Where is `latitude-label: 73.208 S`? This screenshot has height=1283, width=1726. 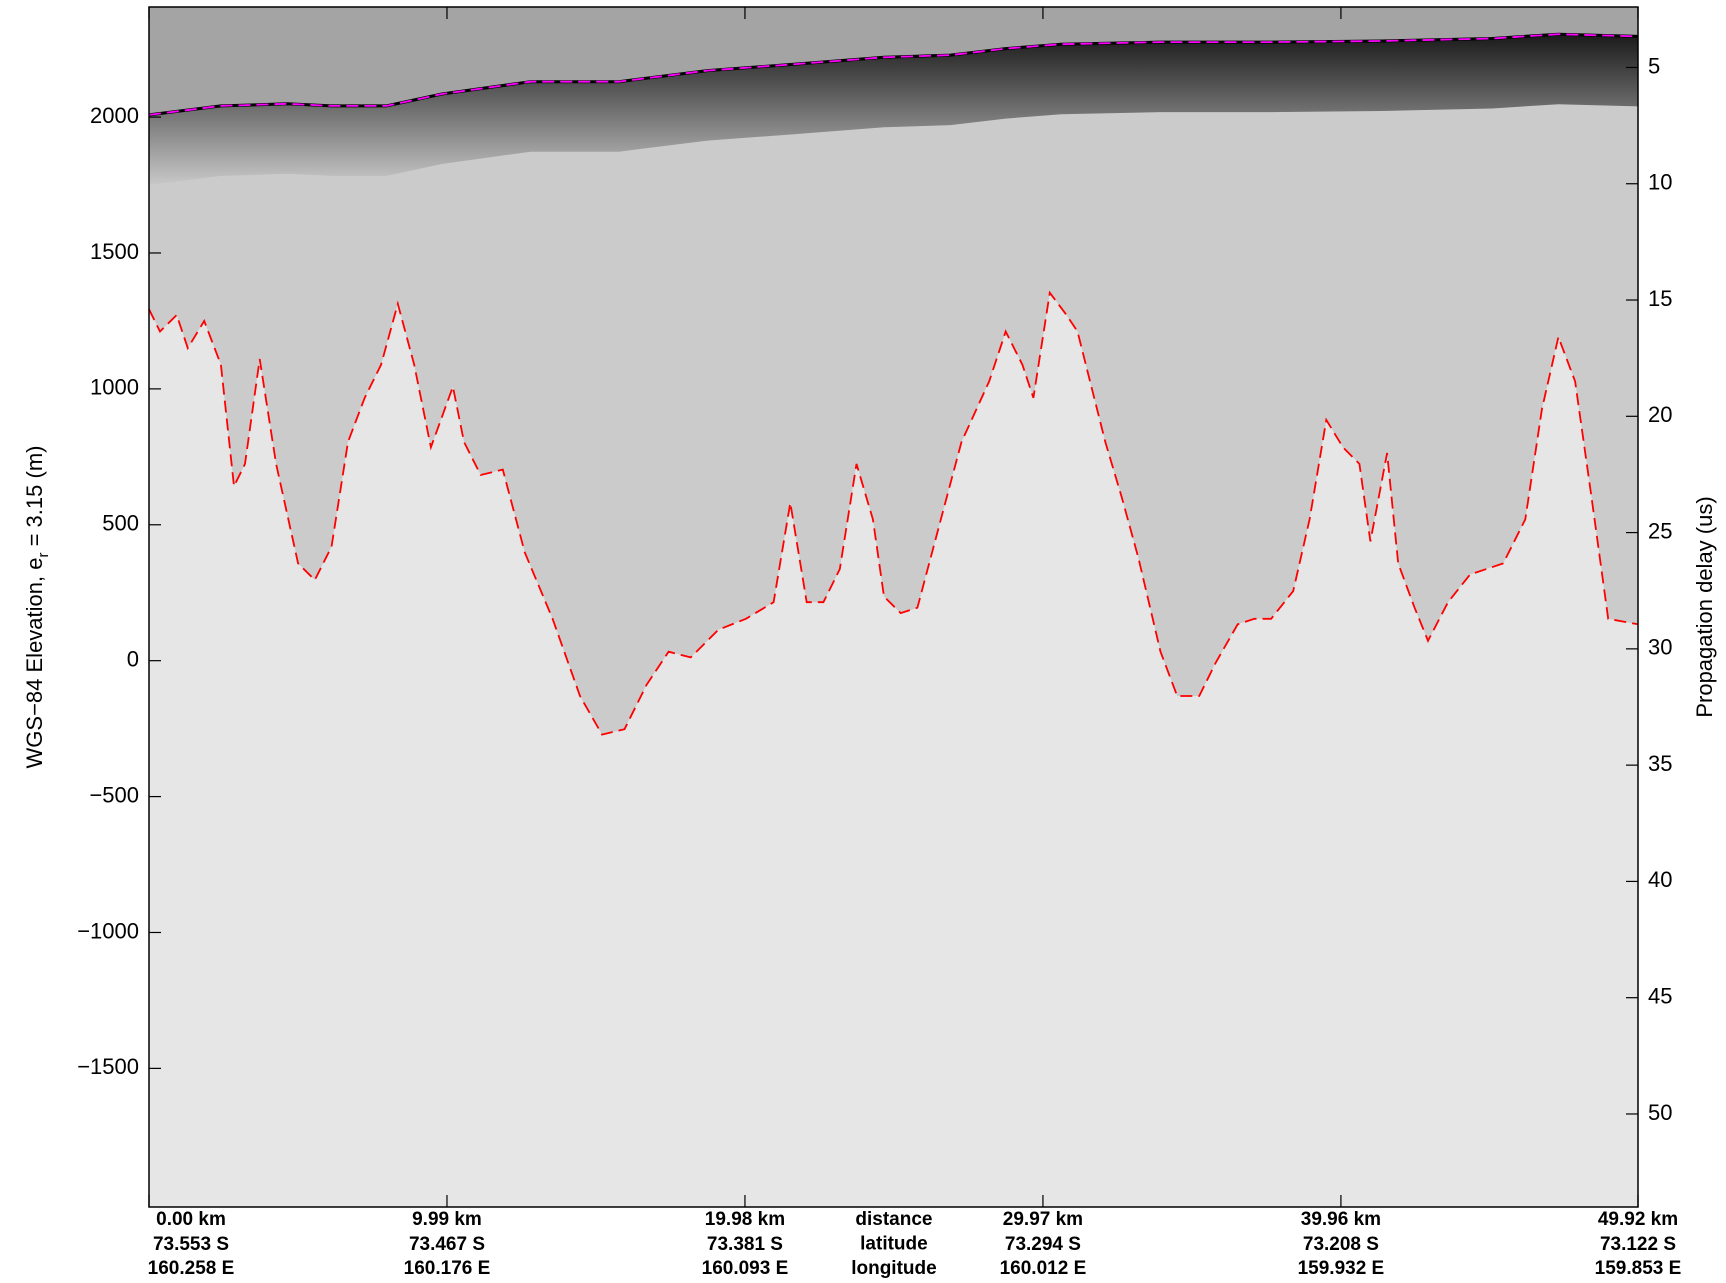 latitude-label: 73.208 S is located at coordinates (1341, 1244).